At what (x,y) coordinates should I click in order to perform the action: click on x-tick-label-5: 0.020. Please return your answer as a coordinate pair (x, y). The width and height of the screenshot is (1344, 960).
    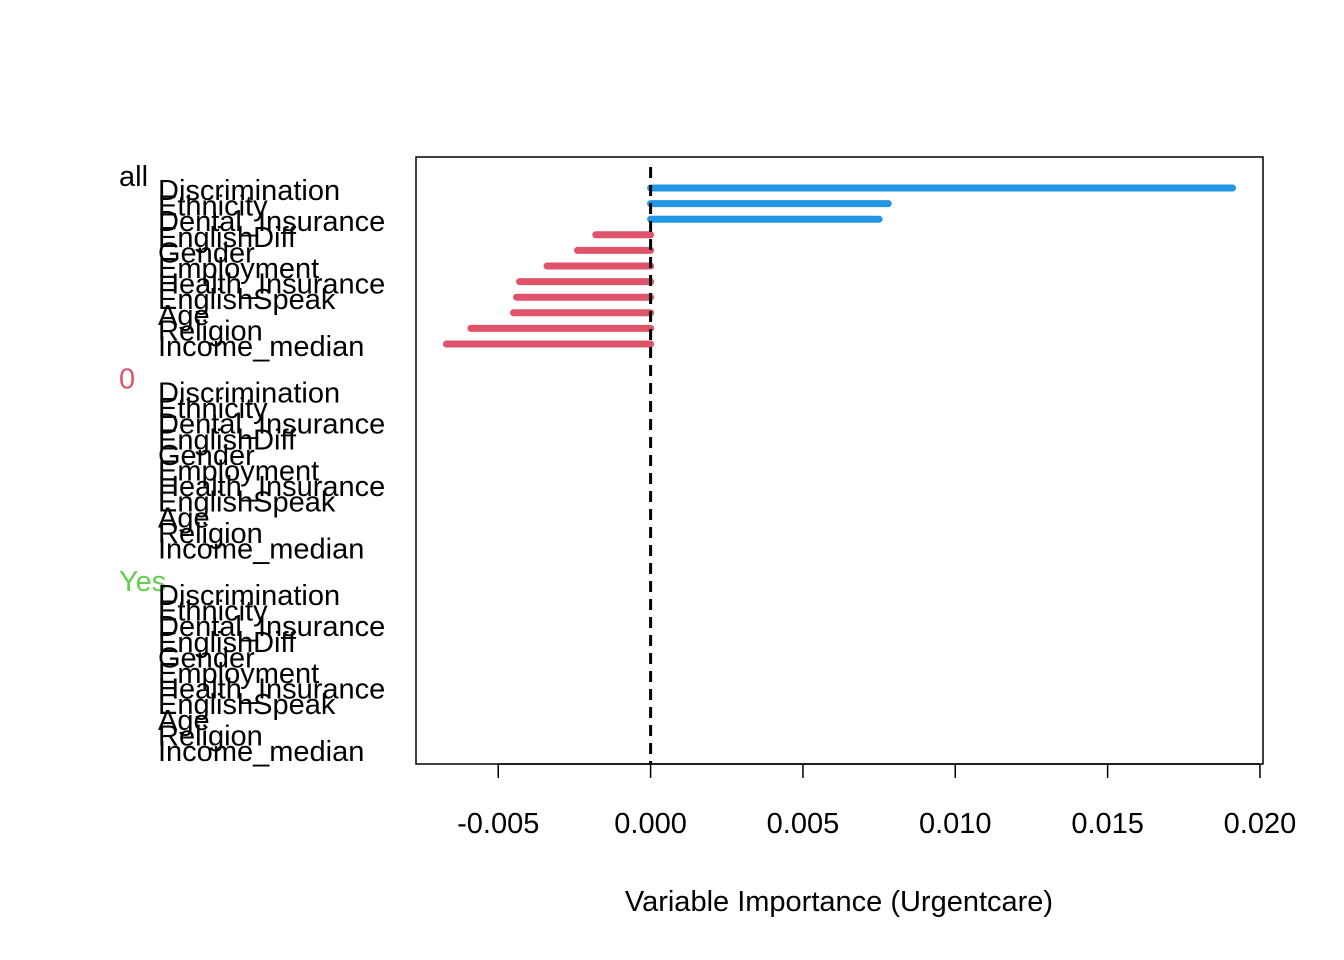
    Looking at the image, I should click on (1260, 824).